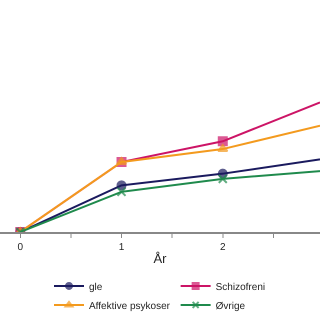 This screenshot has height=320, width=320. I want to click on legend-label: gle, so click(96, 287).